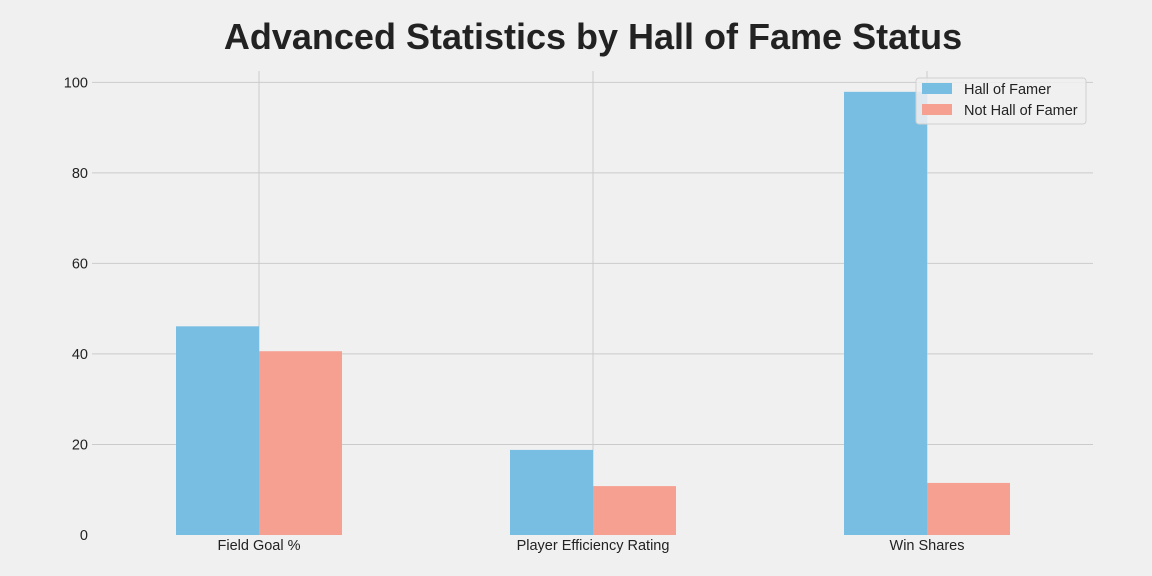 This screenshot has height=576, width=1152. I want to click on legend-label-hall-of-famer: Hall of Famer, so click(1007, 90).